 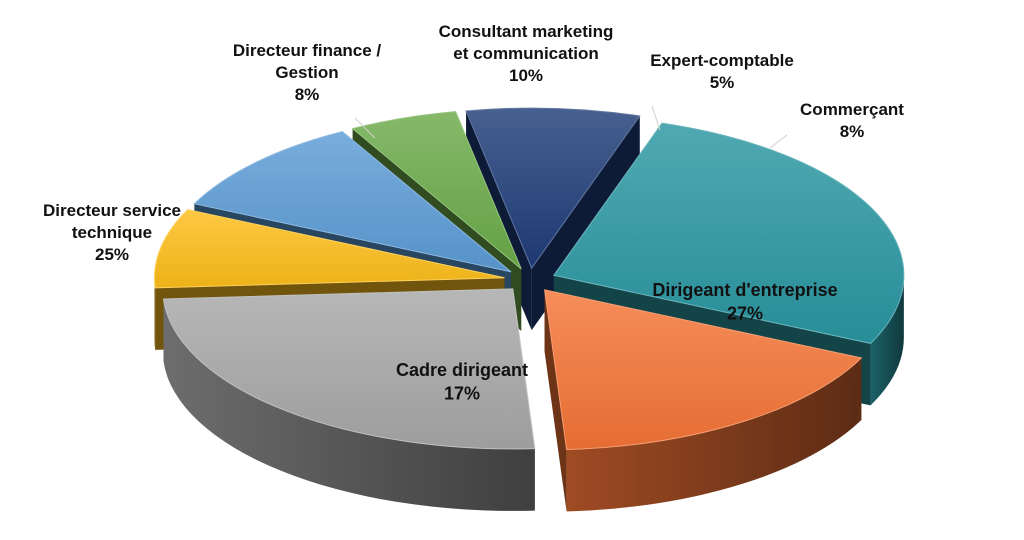 What do you see at coordinates (722, 71) in the screenshot?
I see `slice-label: Expert-comptable 5%` at bounding box center [722, 71].